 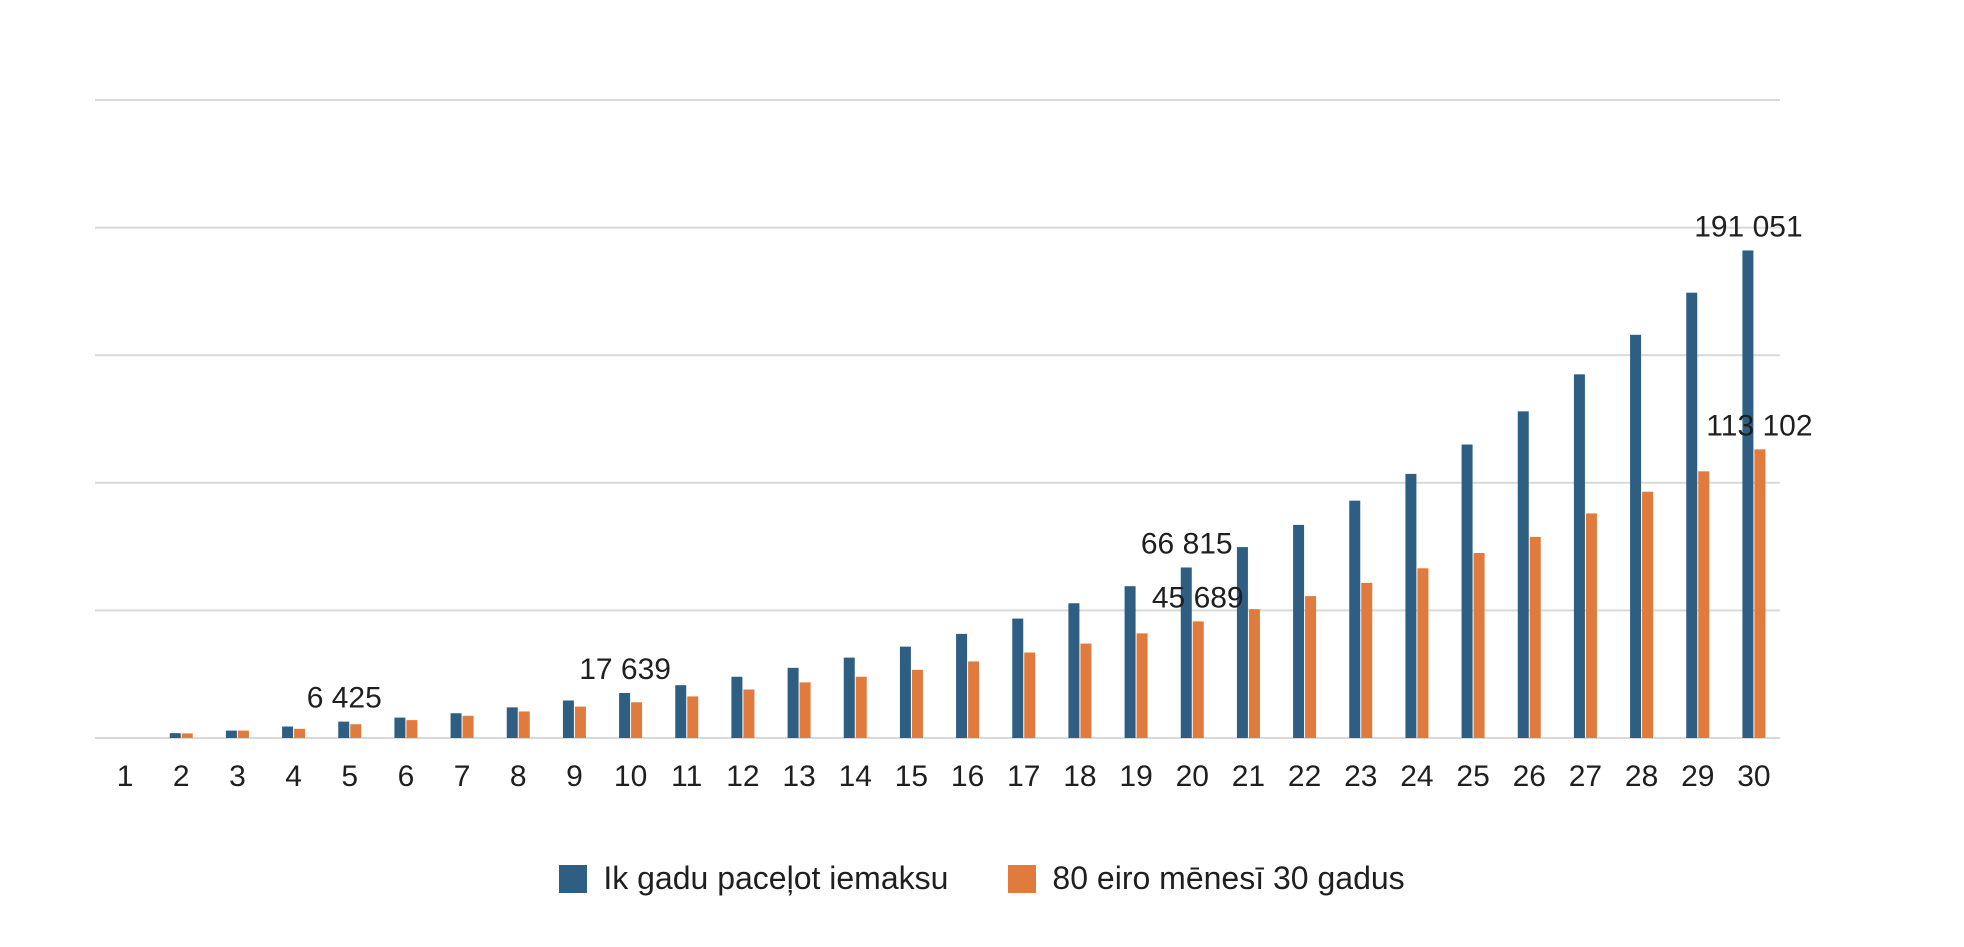 I want to click on x-tick-label: 27, so click(x=1585, y=776).